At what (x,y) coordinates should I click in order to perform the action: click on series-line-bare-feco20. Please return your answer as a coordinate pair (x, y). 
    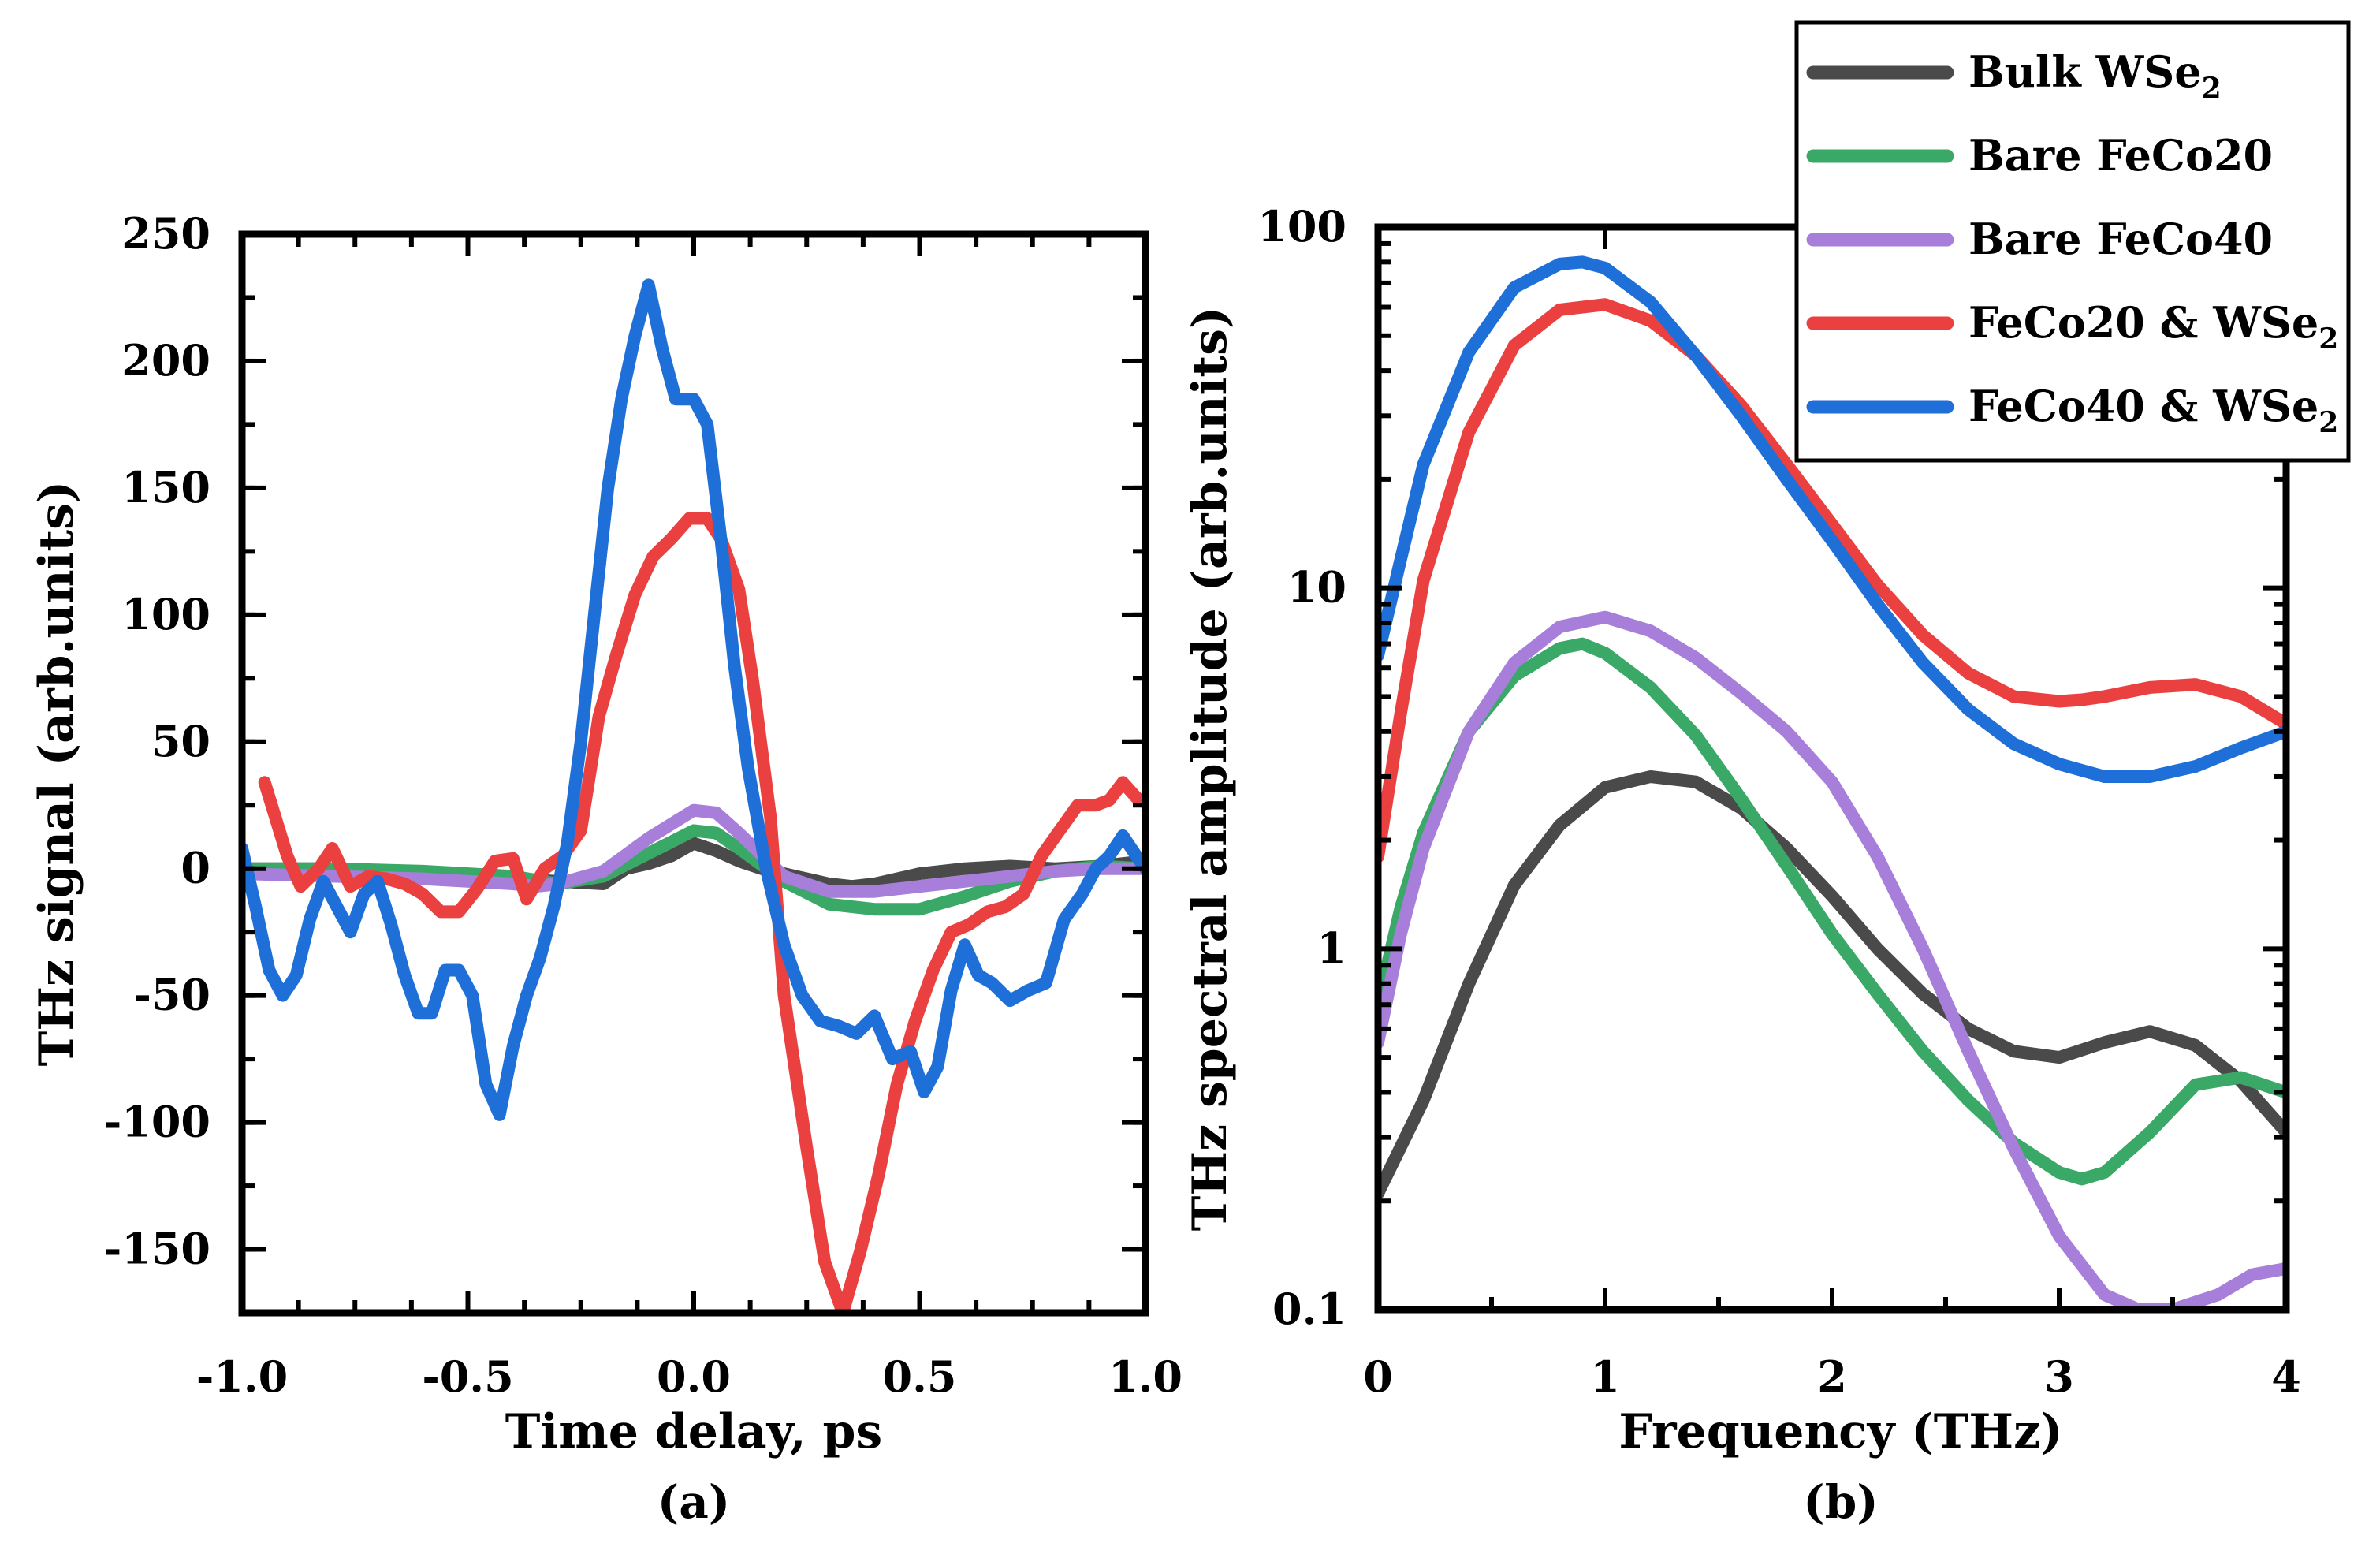
    Looking at the image, I should click on (1832, 911).